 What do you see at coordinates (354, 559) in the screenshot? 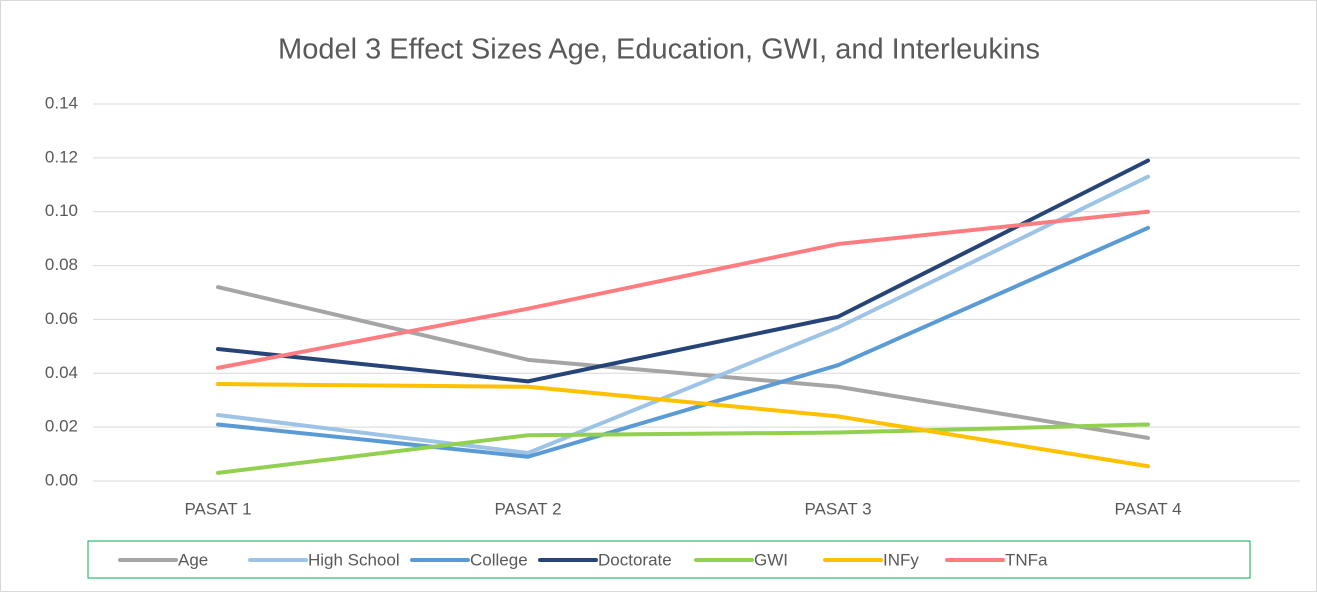
I see `legend-label: High School` at bounding box center [354, 559].